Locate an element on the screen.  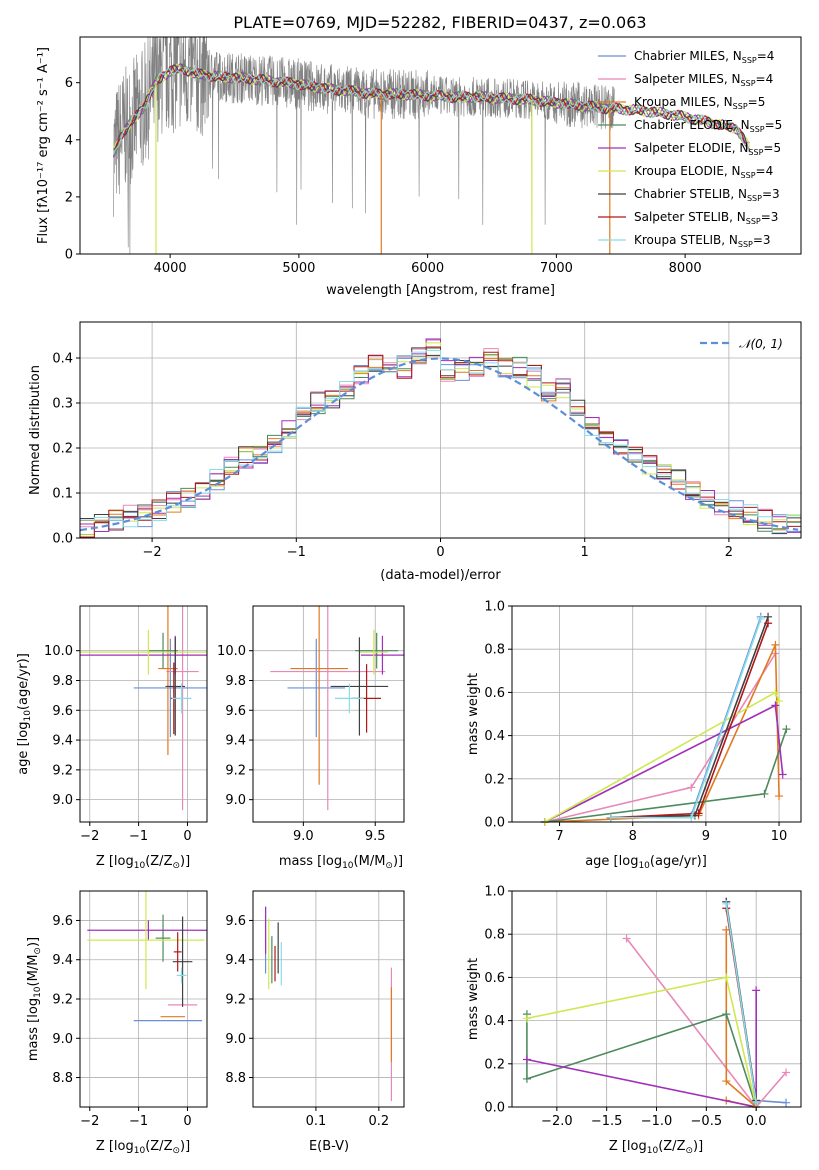
legend-label: Kroupa STELIB, NSSP=3 is located at coordinates (702, 241).